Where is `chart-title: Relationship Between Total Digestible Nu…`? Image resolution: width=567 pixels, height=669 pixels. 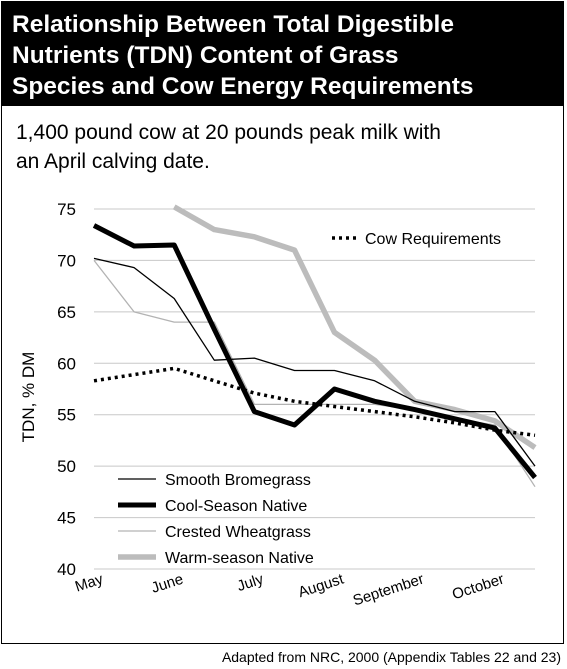 chart-title: Relationship Between Total Digestible Nu… is located at coordinates (243, 55).